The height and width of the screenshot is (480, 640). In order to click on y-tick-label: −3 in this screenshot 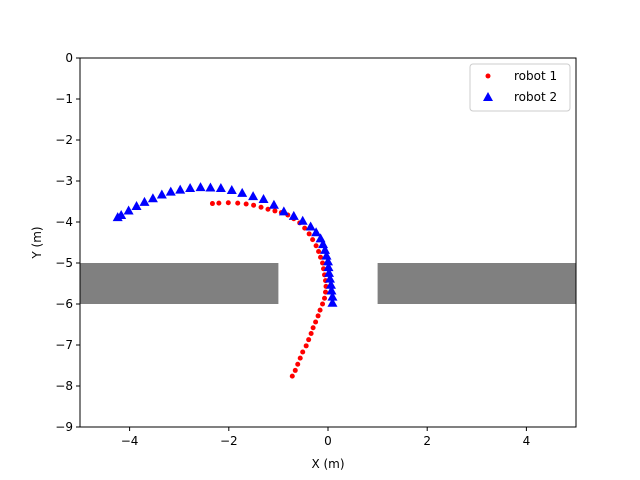, I will do `click(64, 181)`.